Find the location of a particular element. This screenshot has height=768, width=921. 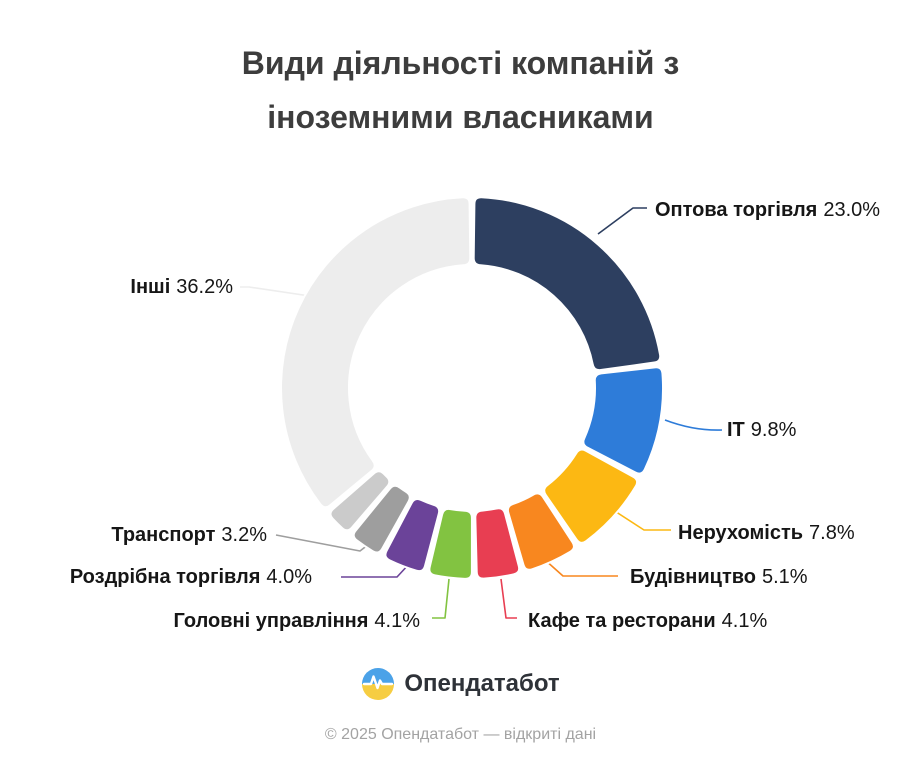

segment-label-value: 9.8% is located at coordinates (773, 430).